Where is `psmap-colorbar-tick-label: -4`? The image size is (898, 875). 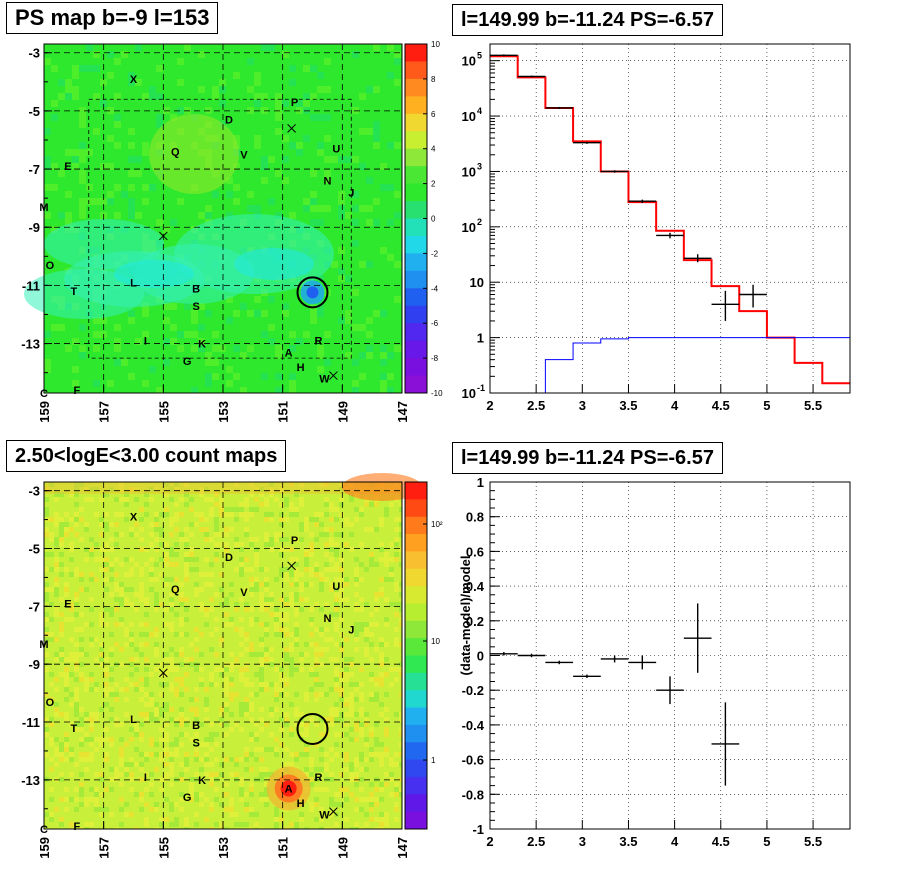 psmap-colorbar-tick-label: -4 is located at coordinates (435, 288).